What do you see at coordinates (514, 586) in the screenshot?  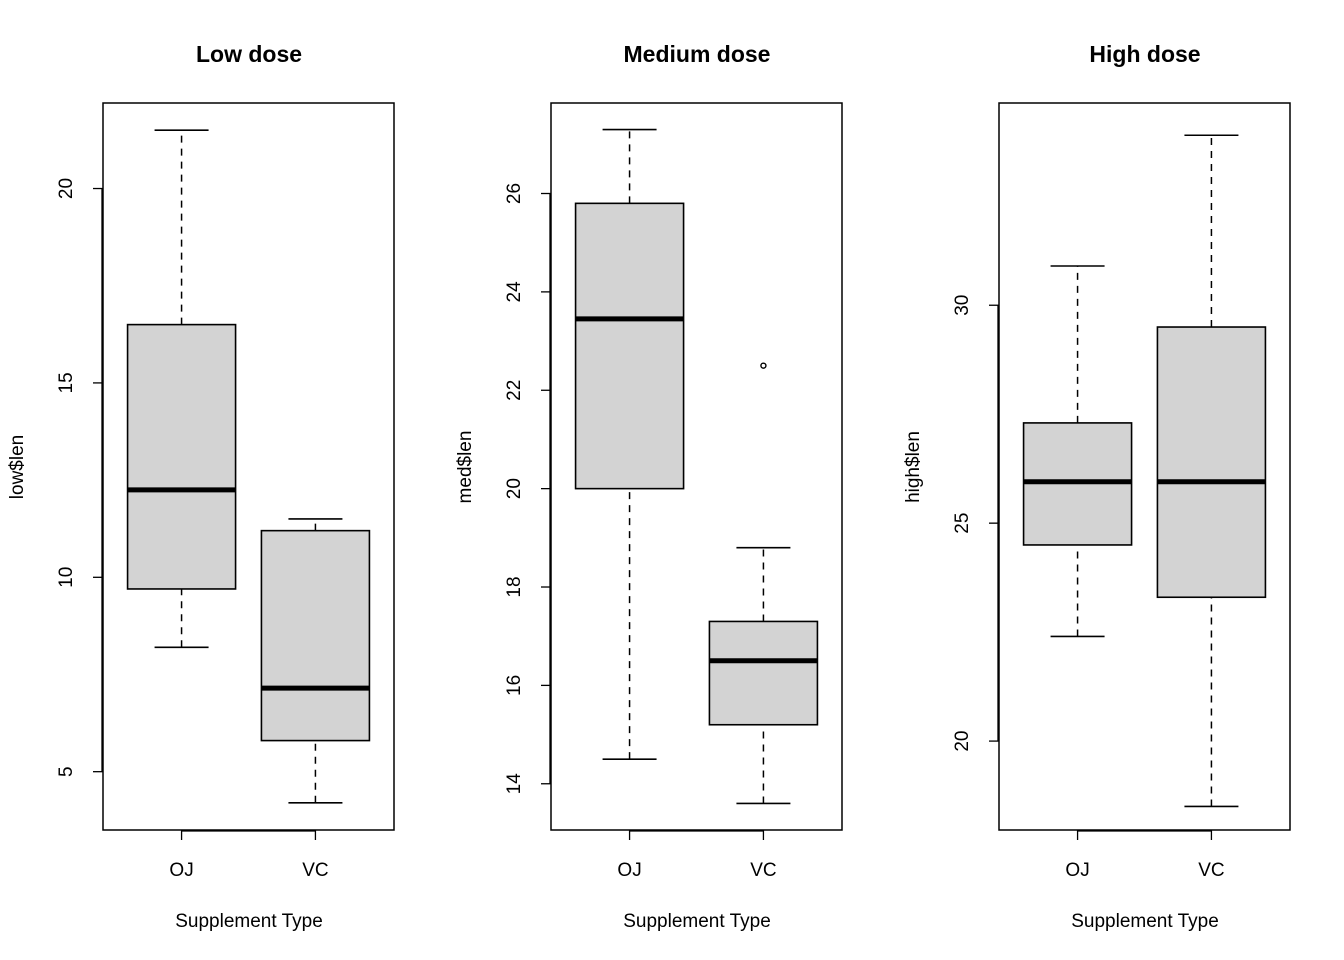 I see `y-tick-label: 18` at bounding box center [514, 586].